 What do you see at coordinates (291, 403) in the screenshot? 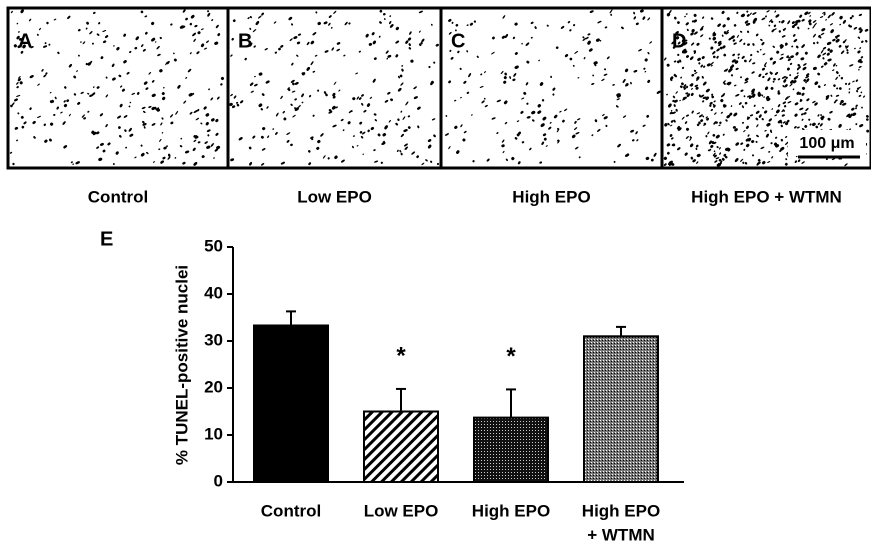
I see `bar` at bounding box center [291, 403].